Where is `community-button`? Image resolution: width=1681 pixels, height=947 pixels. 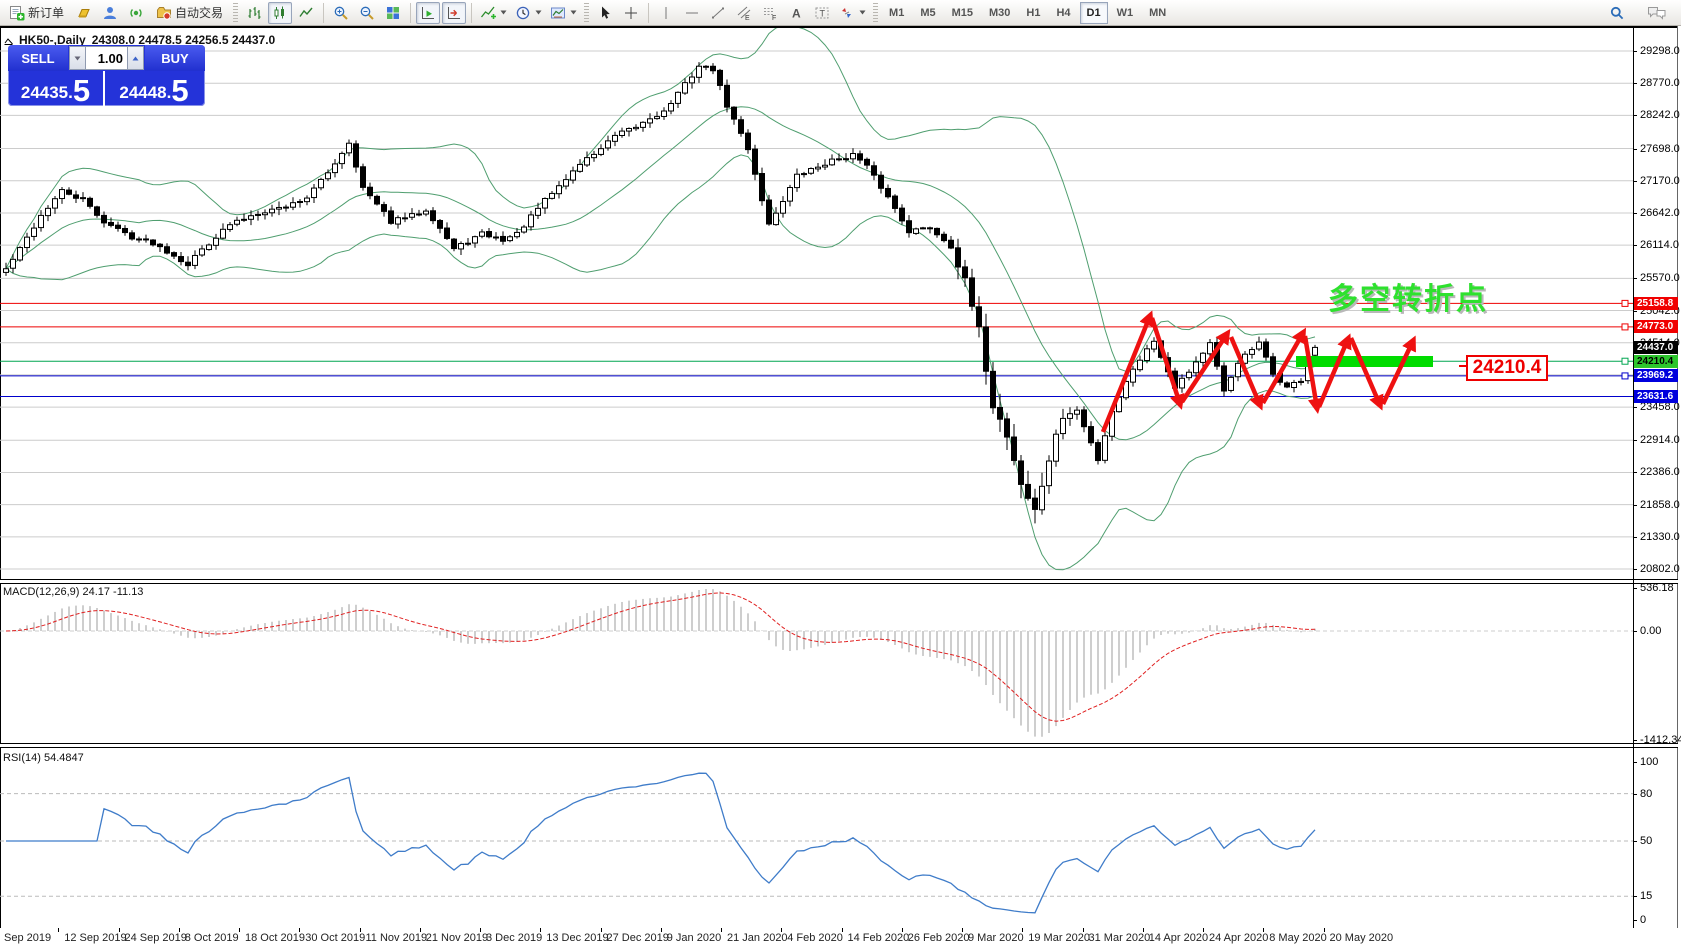 community-button is located at coordinates (110, 13).